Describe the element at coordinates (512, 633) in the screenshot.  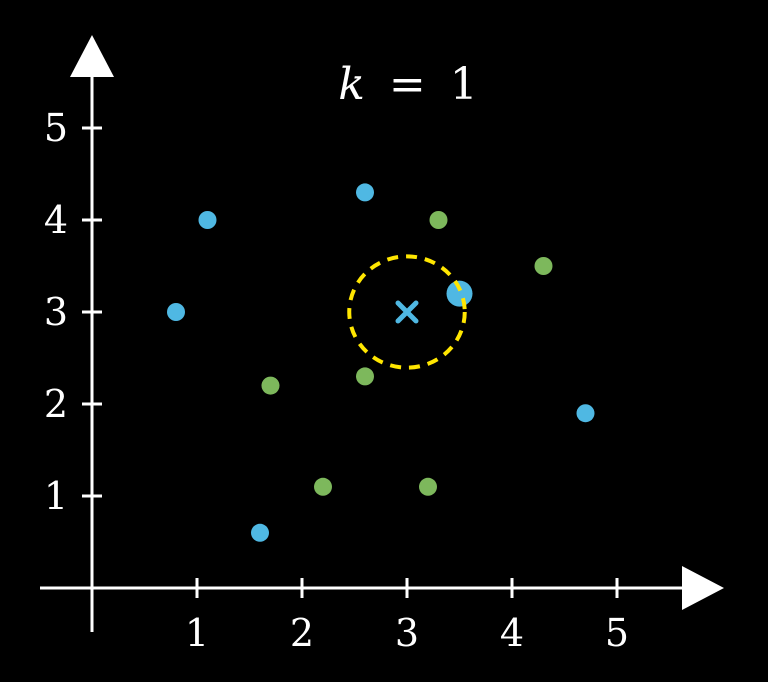
I see `x-tick-label: 4` at that location.